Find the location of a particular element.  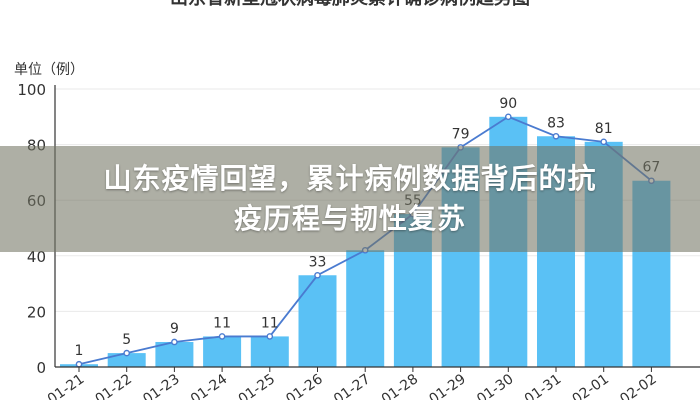

data-label: 83 is located at coordinates (556, 123).